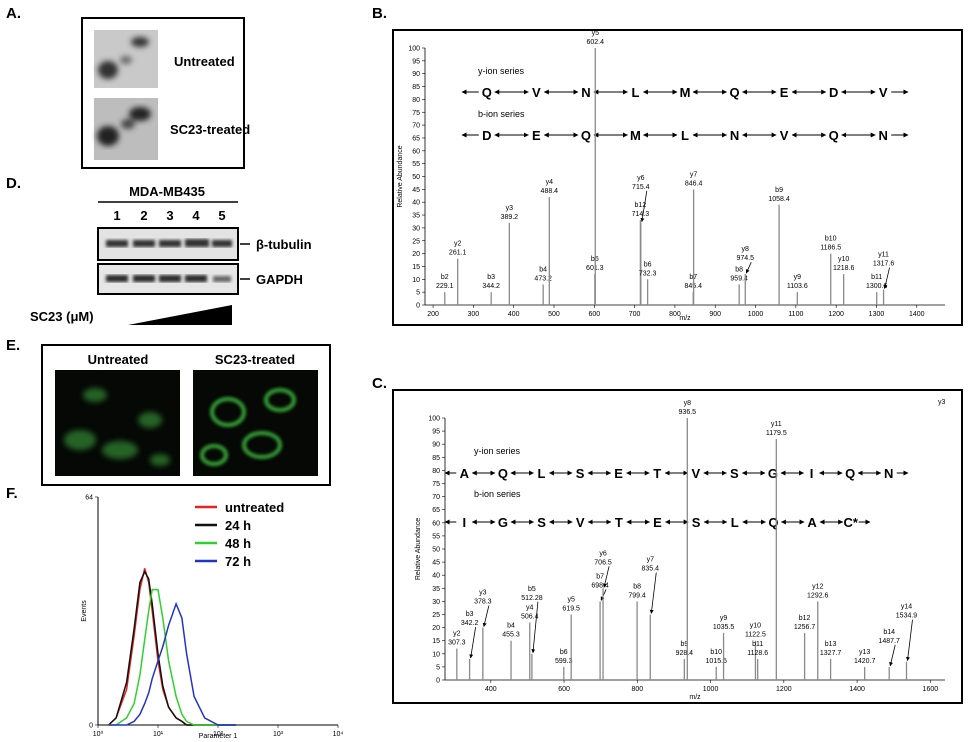  I want to click on x-tick-label: 10⁰, so click(98, 734).